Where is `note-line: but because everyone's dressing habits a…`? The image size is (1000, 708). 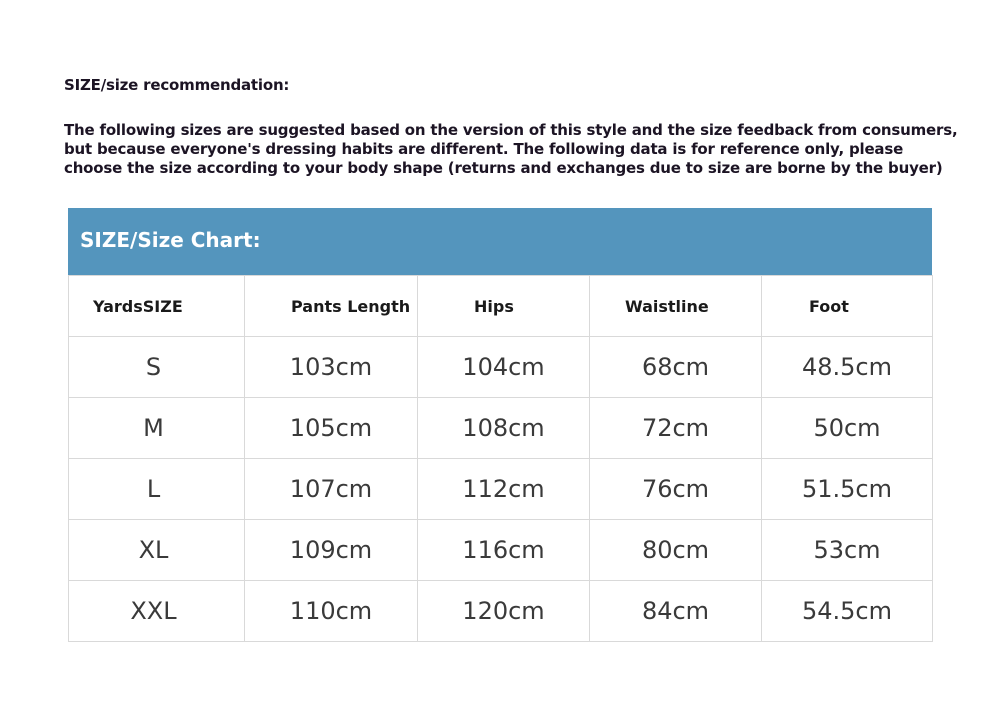 note-line: but because everyone's dressing habits a… is located at coordinates (484, 149).